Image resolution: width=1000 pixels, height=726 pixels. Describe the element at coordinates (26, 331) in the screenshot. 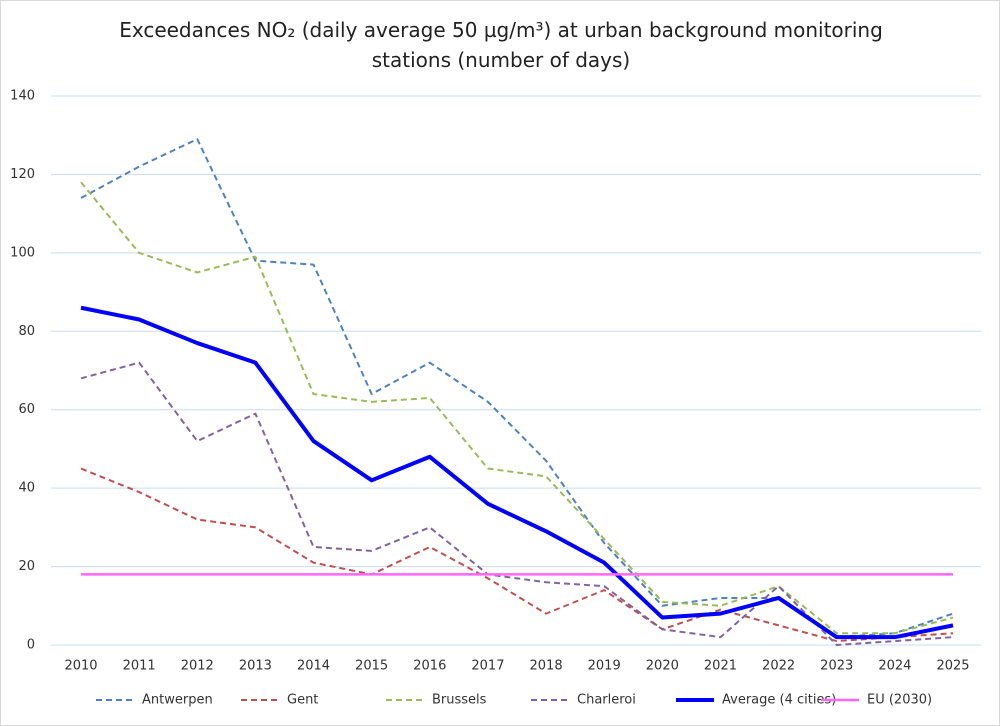

I see `y-tick-label: 80` at that location.